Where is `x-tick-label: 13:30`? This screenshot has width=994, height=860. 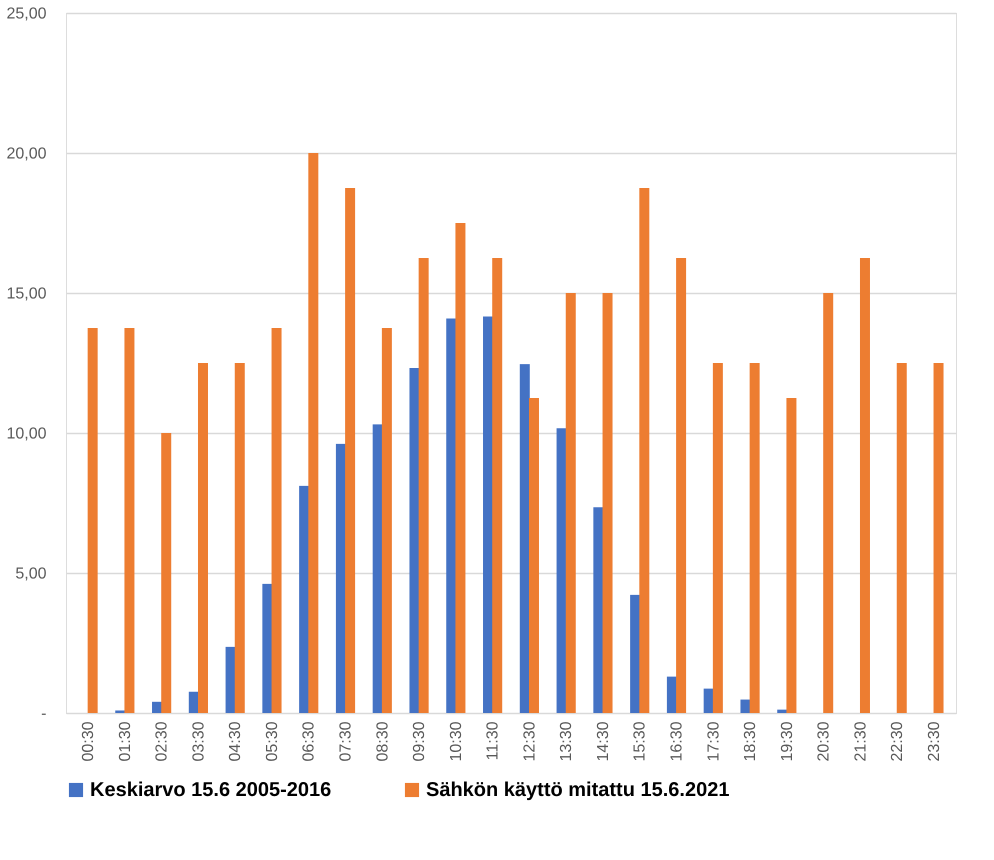 x-tick-label: 13:30 is located at coordinates (567, 741).